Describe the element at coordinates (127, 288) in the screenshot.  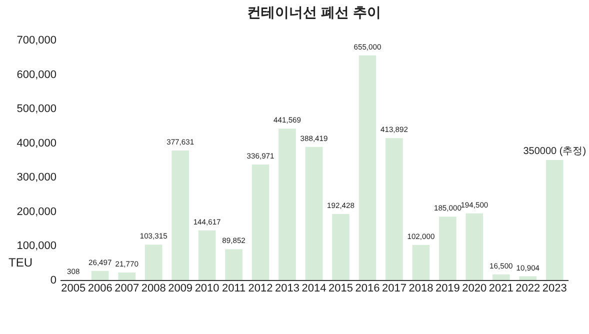
I see `x-tick-label: 2007` at that location.